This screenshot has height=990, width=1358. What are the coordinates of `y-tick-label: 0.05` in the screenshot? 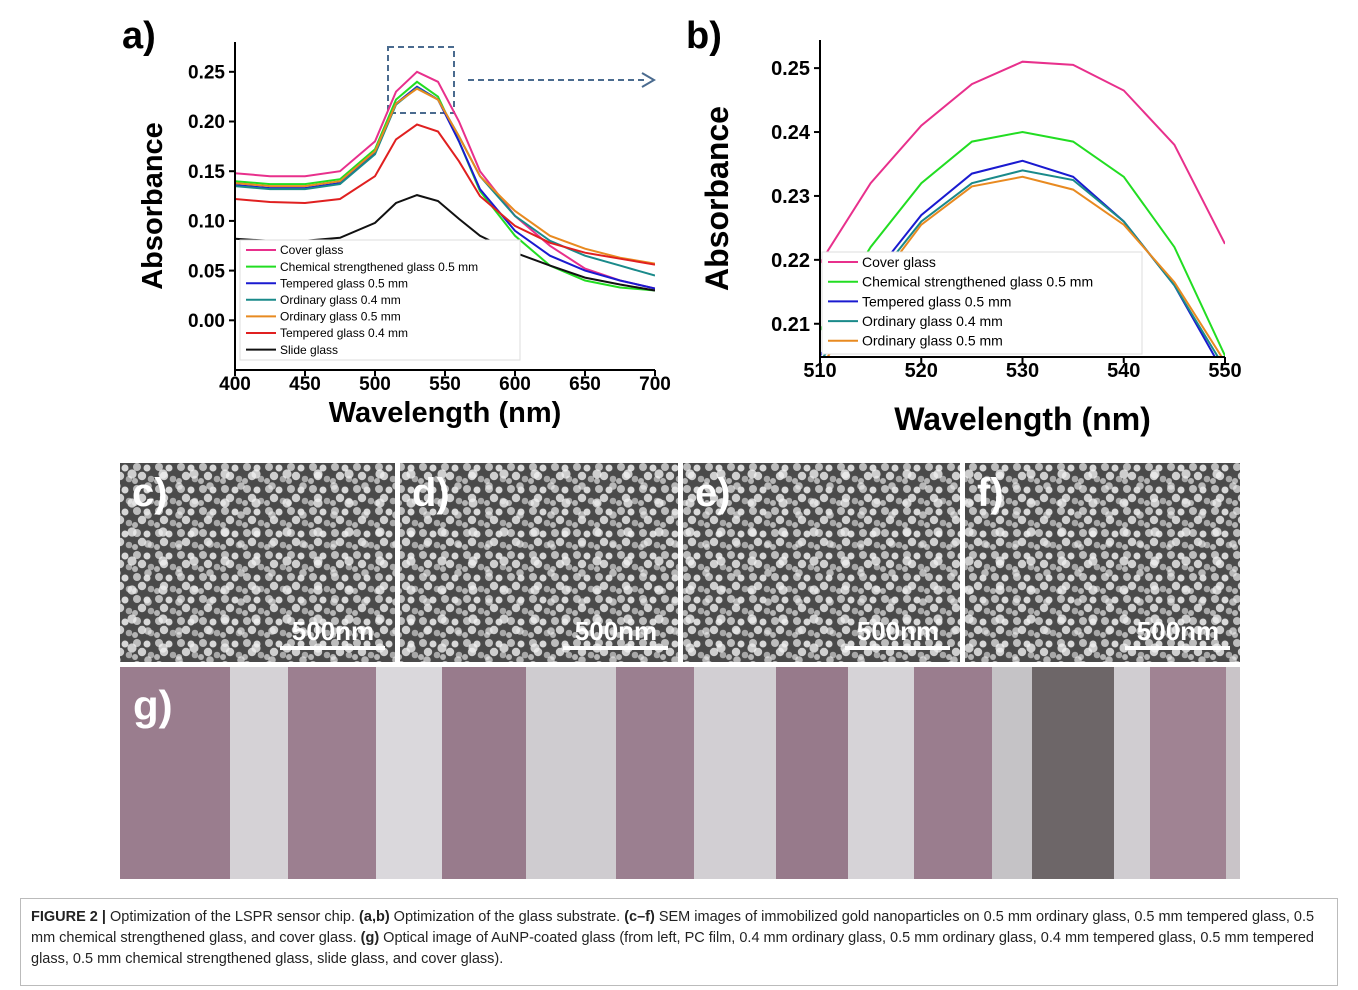 It's located at (206, 271).